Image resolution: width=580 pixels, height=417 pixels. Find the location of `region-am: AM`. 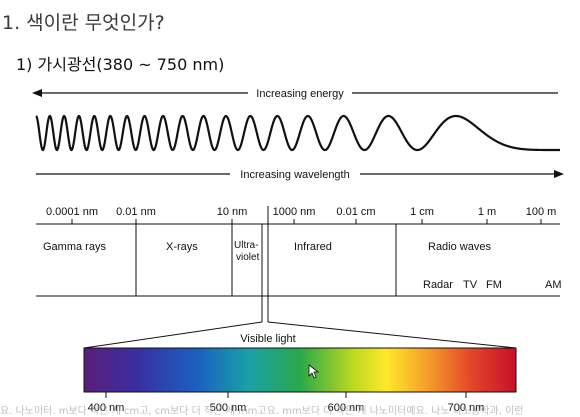

region-am: AM is located at coordinates (553, 285).